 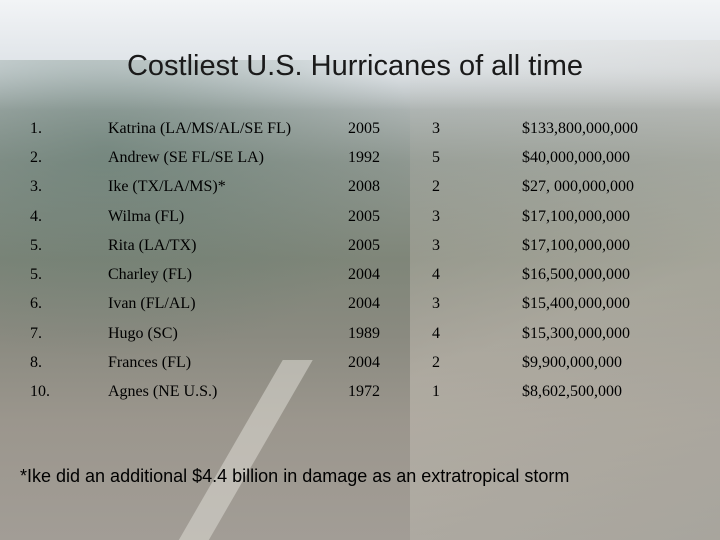 What do you see at coordinates (576, 157) in the screenshot?
I see `cost-cell: $40,000,000,000` at bounding box center [576, 157].